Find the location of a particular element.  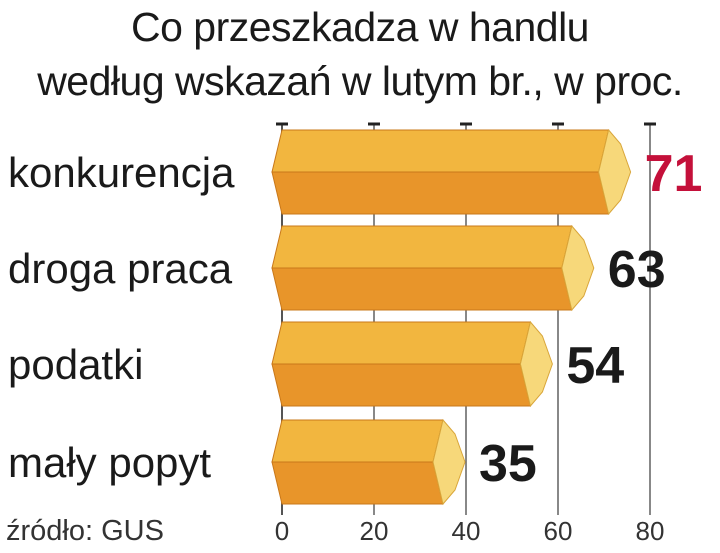

x-tick-label: 20 is located at coordinates (374, 531).